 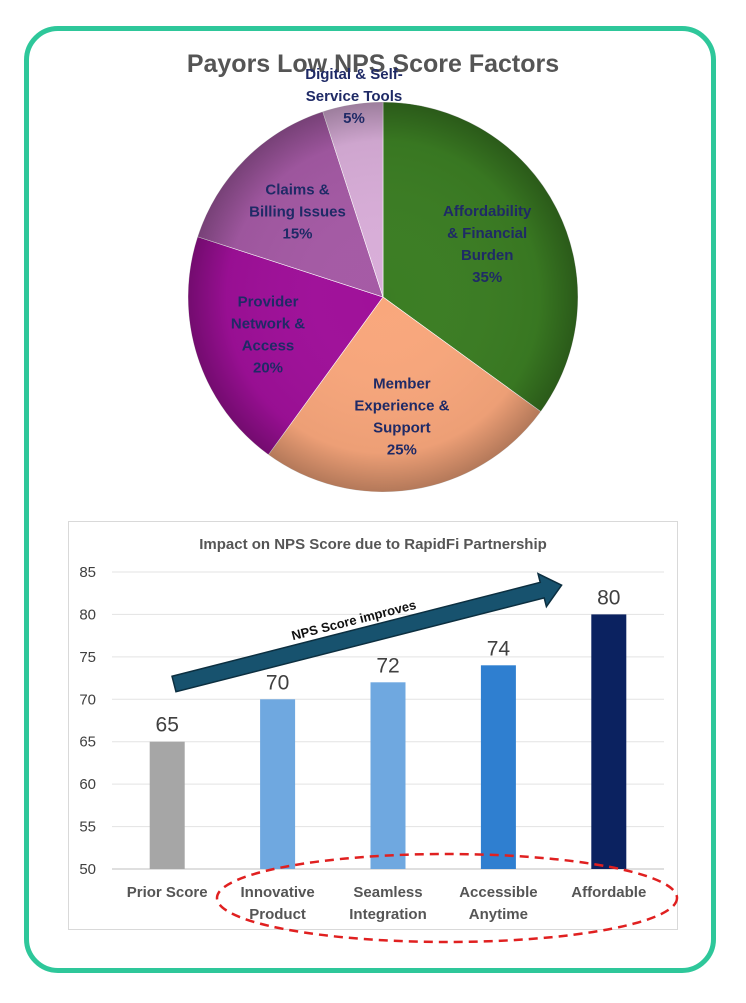 I want to click on pie-label-provider-network-access: Provider Network & Access 20%, so click(x=268, y=334).